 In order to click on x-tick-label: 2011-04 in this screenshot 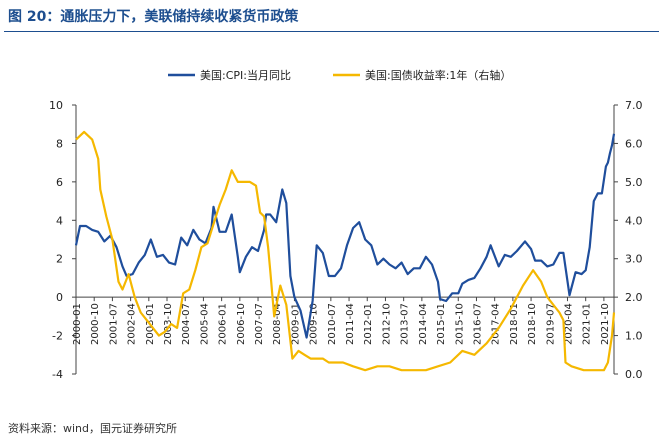, I will do `click(350, 324)`.